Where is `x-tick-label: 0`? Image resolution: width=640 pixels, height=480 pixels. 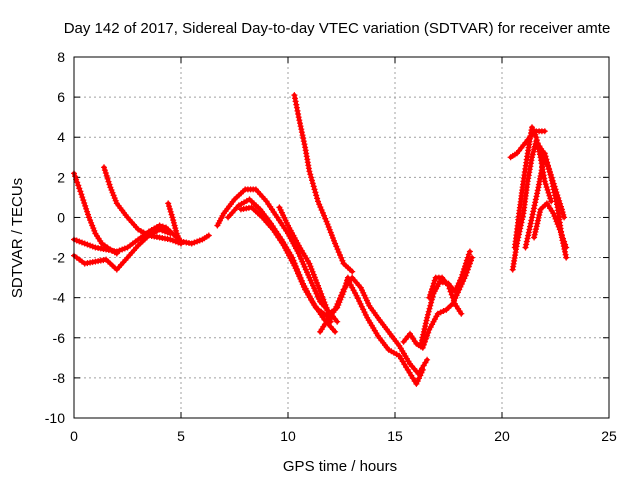
x-tick-label: 0 is located at coordinates (74, 436).